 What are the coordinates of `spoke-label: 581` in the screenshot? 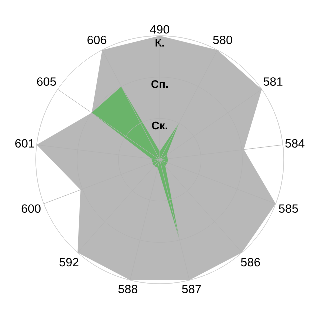 It's located at (273, 82).